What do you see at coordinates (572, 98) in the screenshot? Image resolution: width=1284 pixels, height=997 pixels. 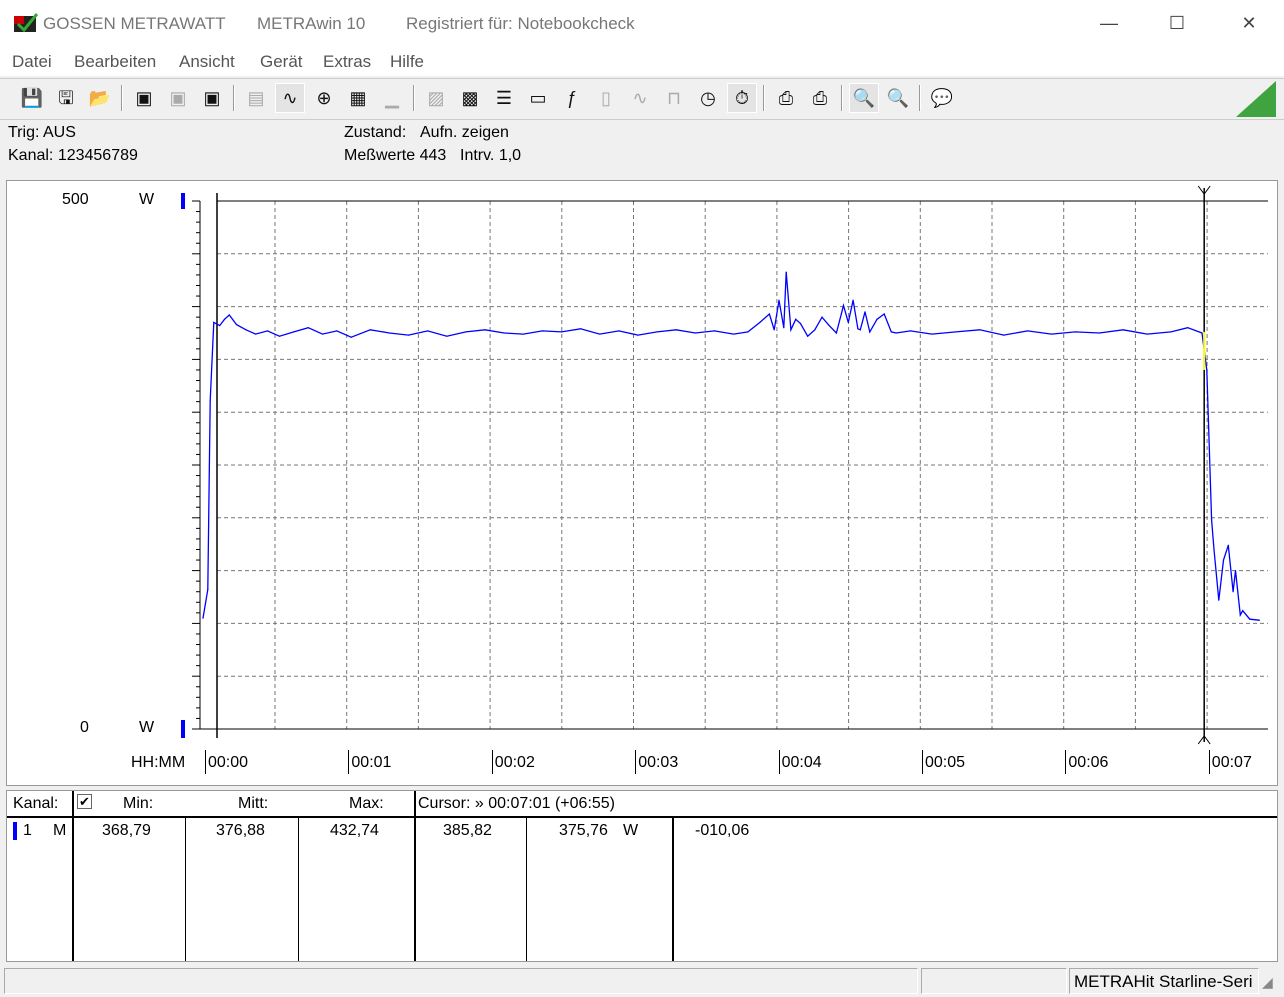 I see `function-button: ƒ` at bounding box center [572, 98].